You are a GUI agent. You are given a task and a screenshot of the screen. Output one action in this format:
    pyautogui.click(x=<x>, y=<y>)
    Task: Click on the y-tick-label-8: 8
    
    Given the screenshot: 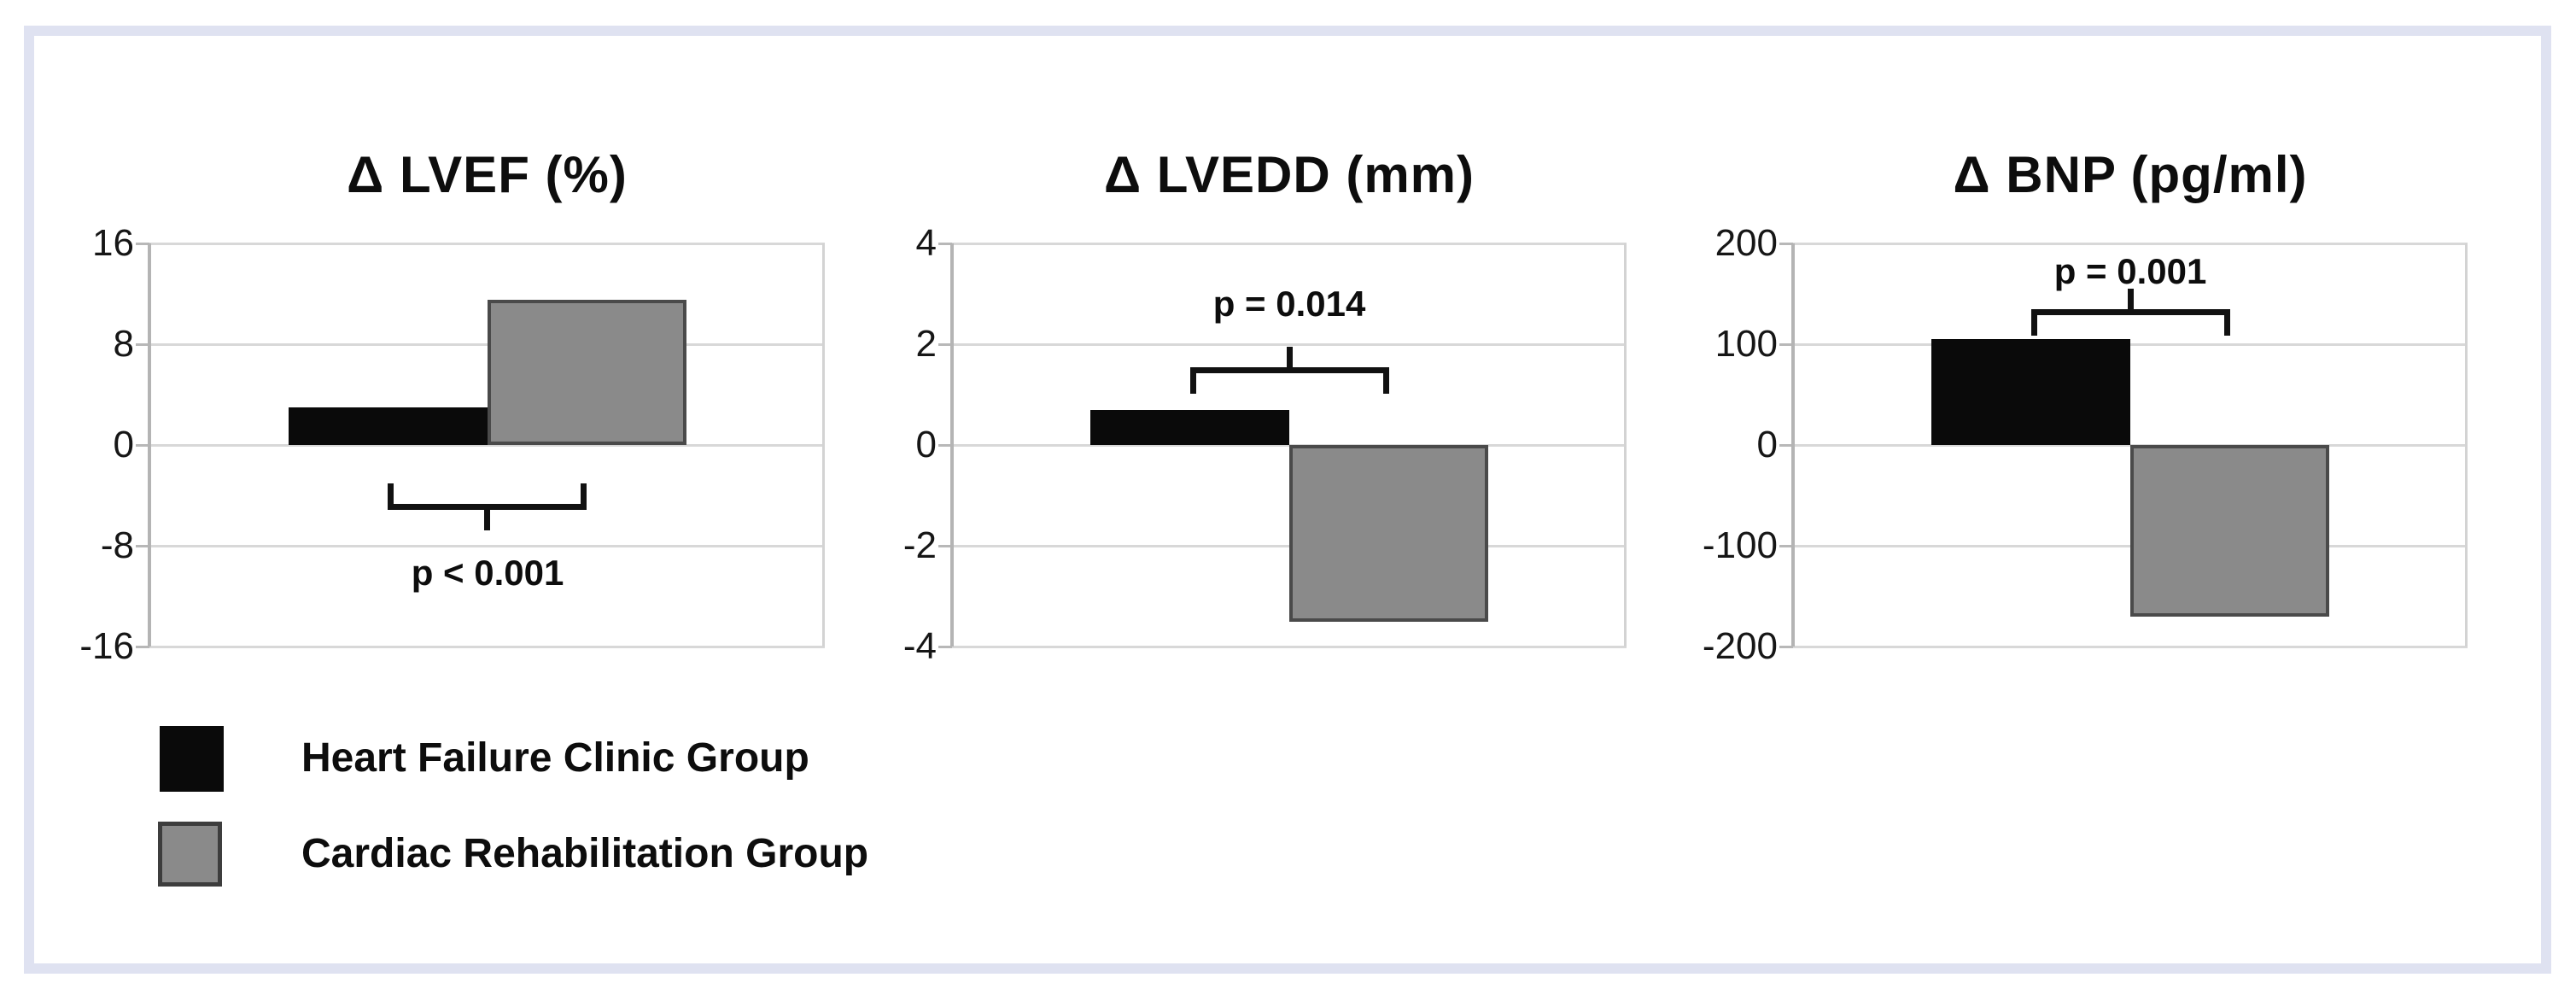 What is the action you would take?
    pyautogui.click(x=124, y=344)
    